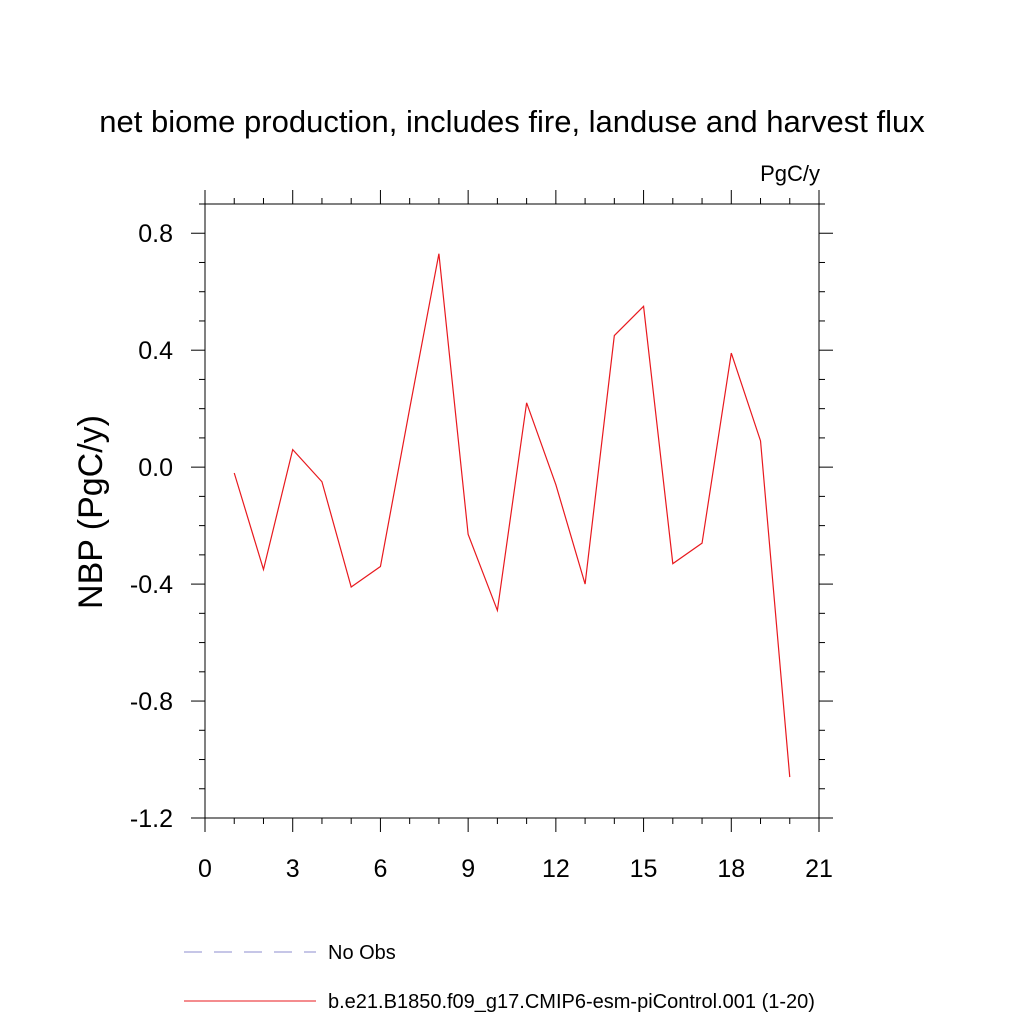  Describe the element at coordinates (790, 173) in the screenshot. I see `units-label: PgC/y` at that location.